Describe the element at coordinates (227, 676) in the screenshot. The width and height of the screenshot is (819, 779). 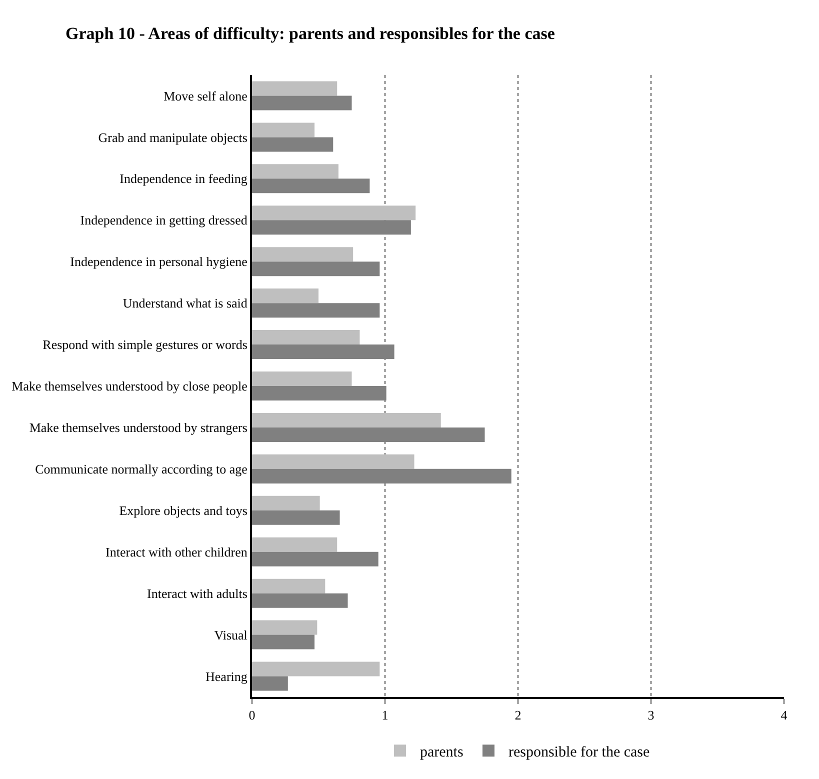
I see `y-tick-label: Hearing` at that location.